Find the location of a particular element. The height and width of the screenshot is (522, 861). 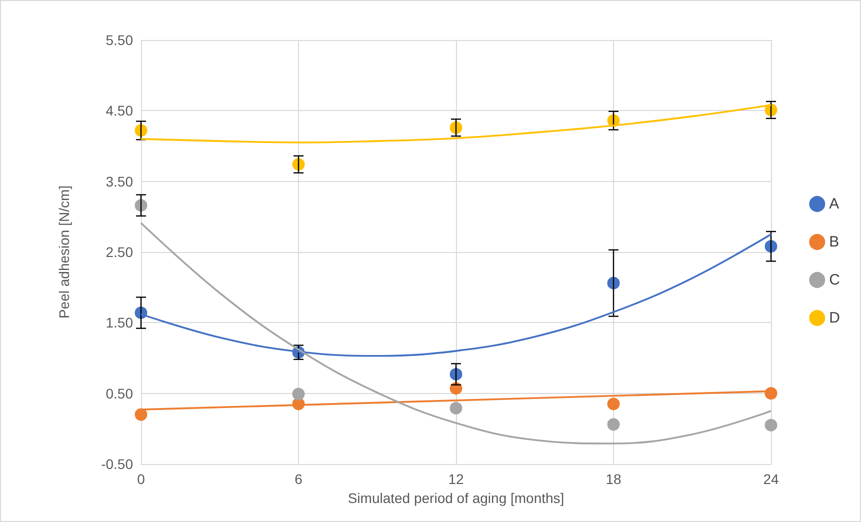

x-tick-label: 6 is located at coordinates (298, 479).